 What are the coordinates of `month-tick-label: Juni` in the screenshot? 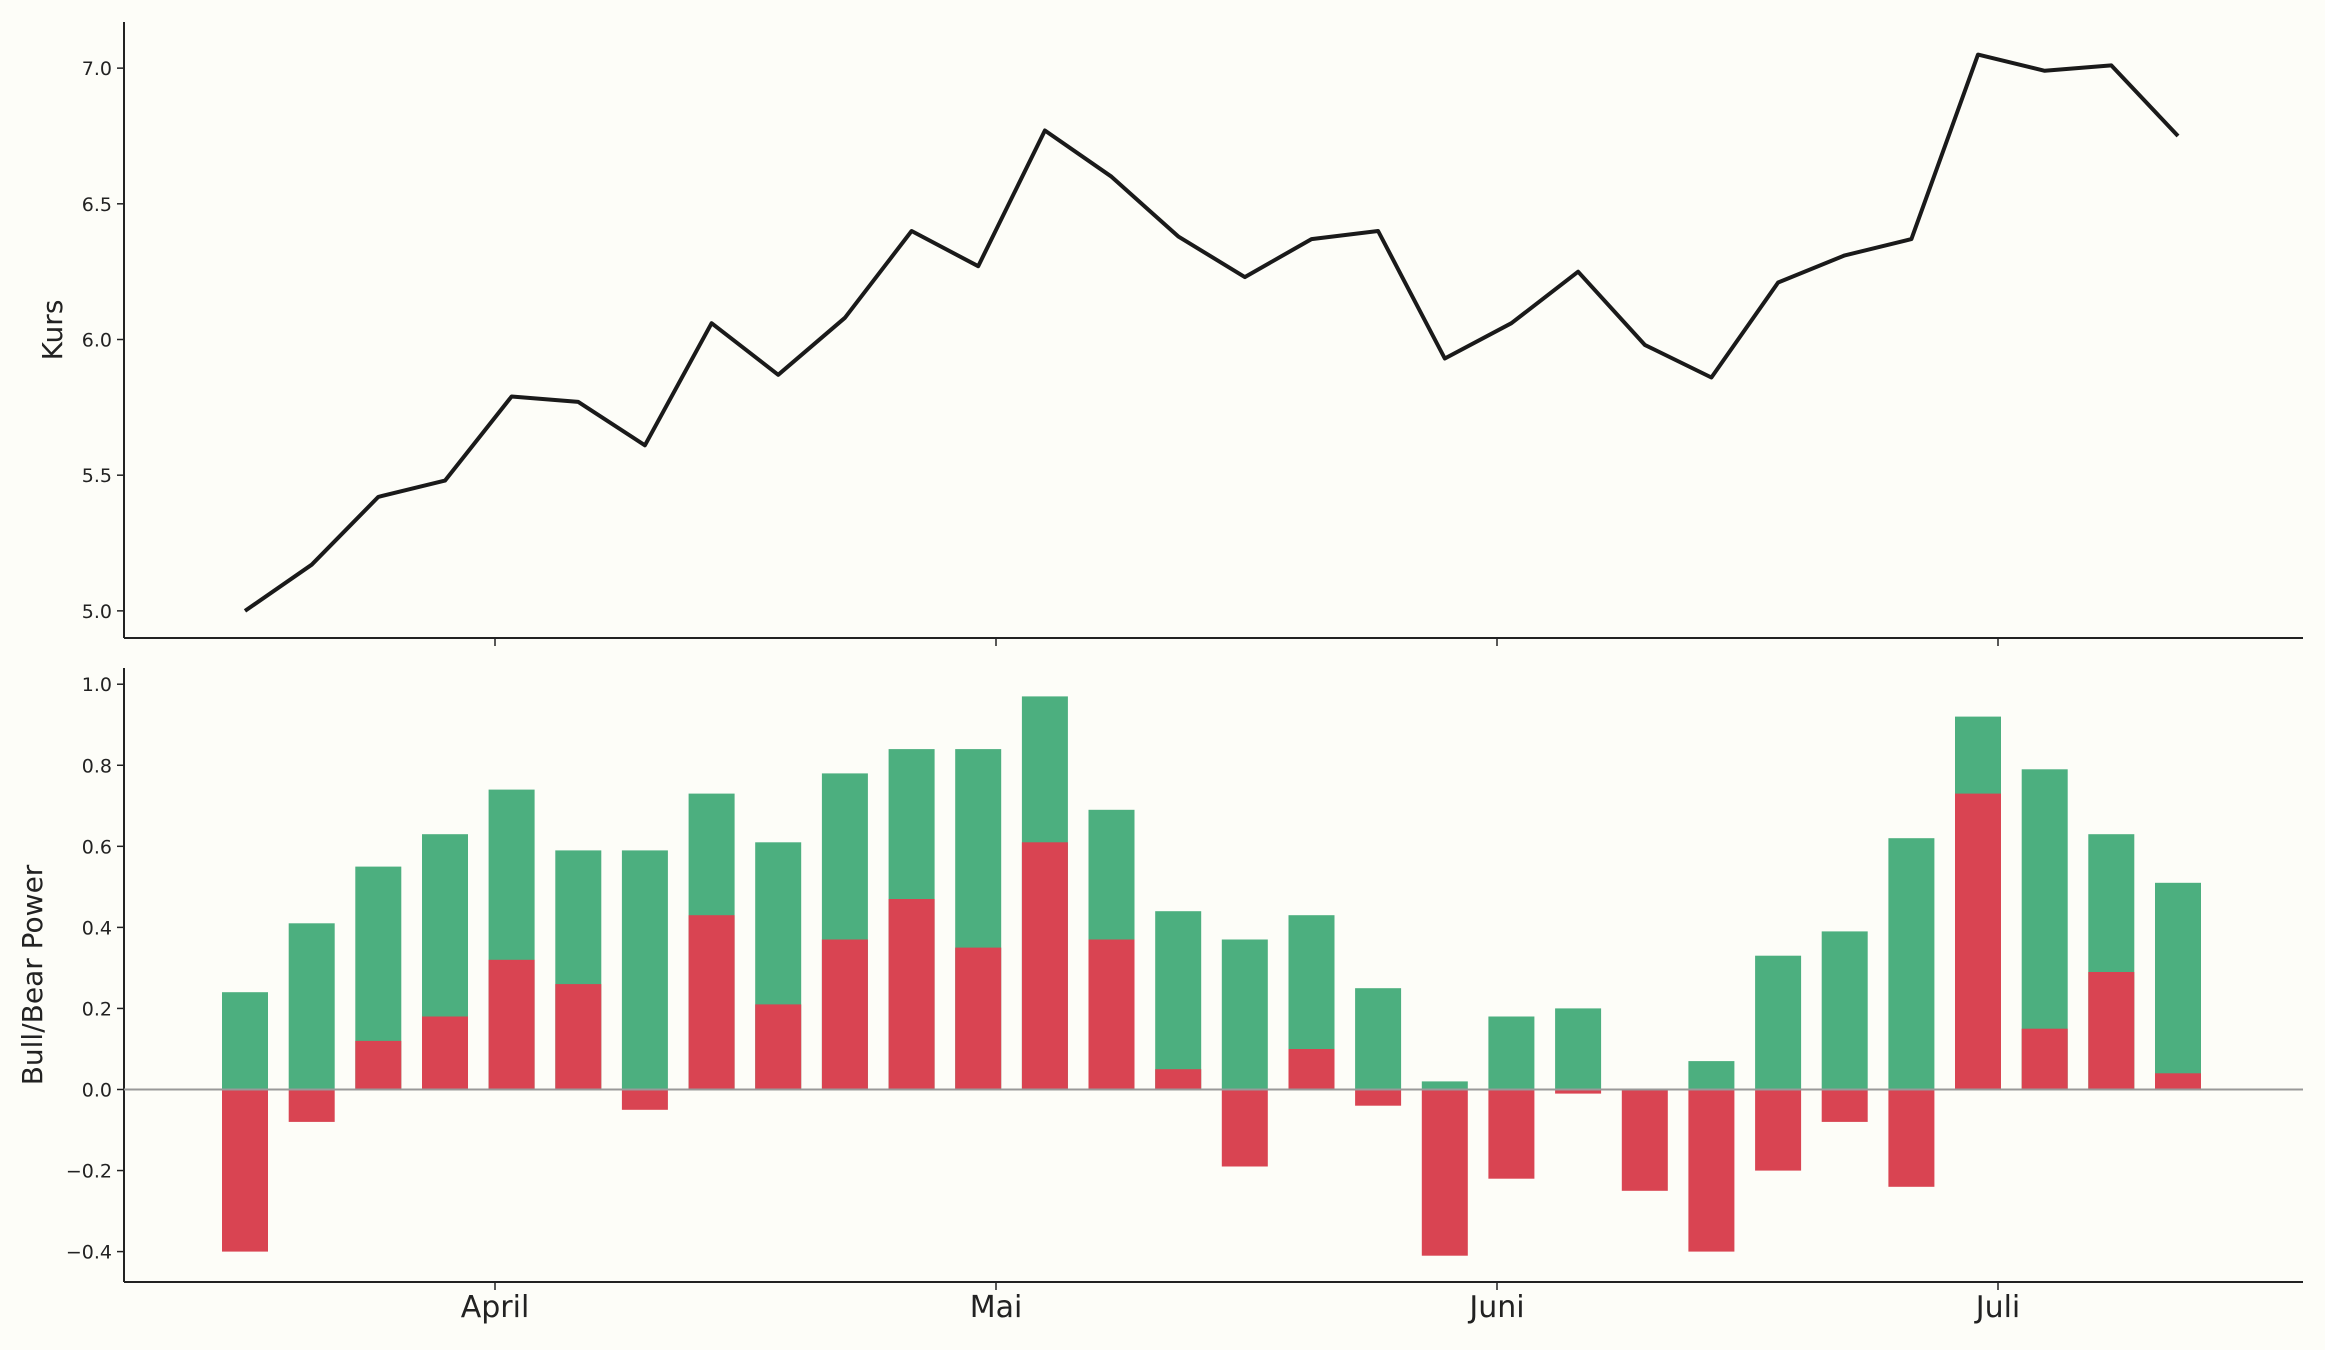 It's located at (1495, 1307).